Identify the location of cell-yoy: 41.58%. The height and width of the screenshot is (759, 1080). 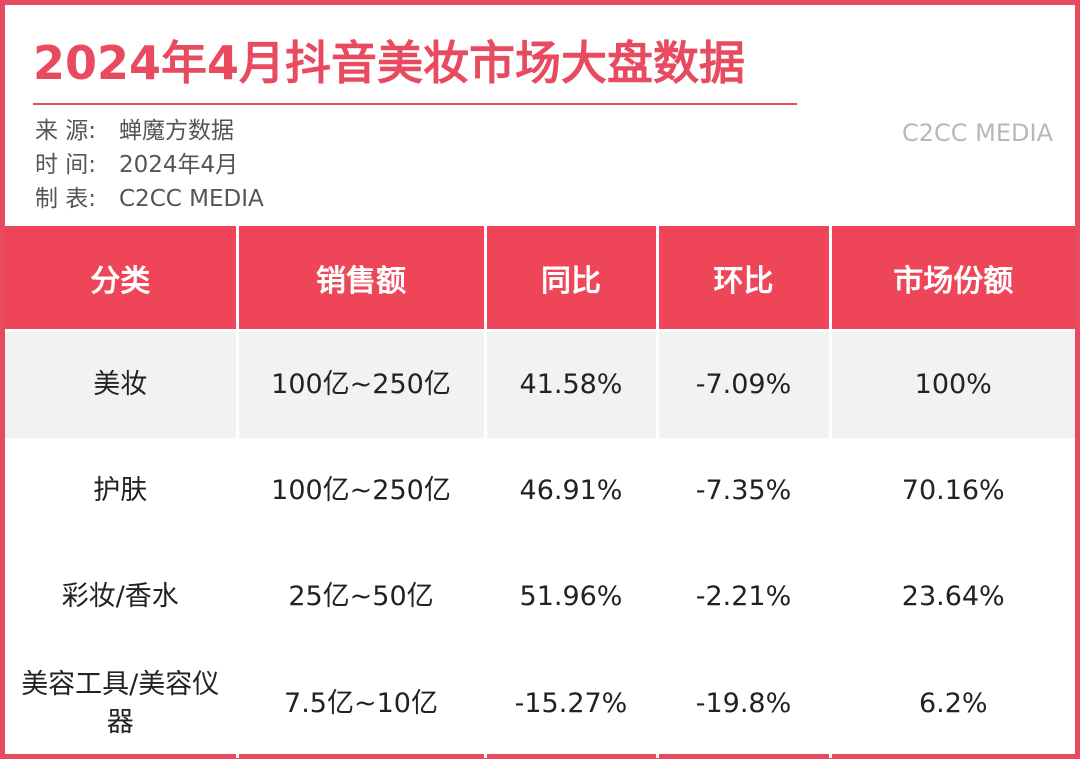
(570, 383).